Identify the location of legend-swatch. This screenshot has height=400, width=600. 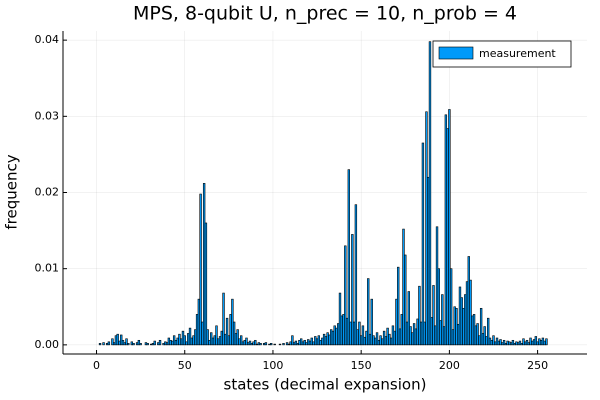
(456, 53).